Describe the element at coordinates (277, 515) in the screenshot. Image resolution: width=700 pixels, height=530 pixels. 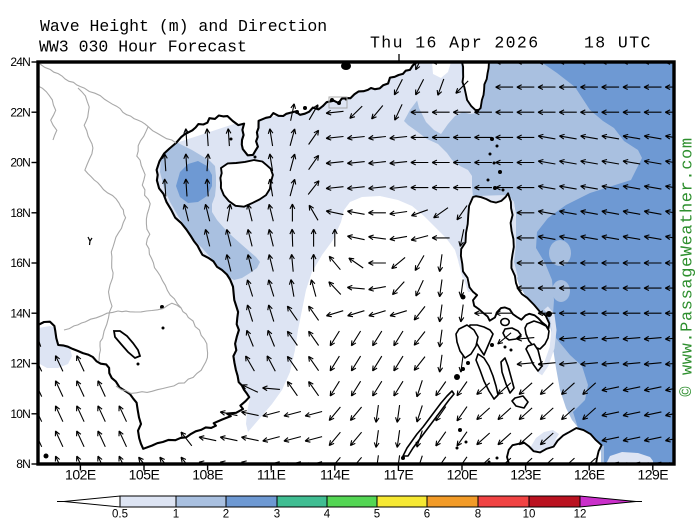
I see `svg-text: 3` at that location.